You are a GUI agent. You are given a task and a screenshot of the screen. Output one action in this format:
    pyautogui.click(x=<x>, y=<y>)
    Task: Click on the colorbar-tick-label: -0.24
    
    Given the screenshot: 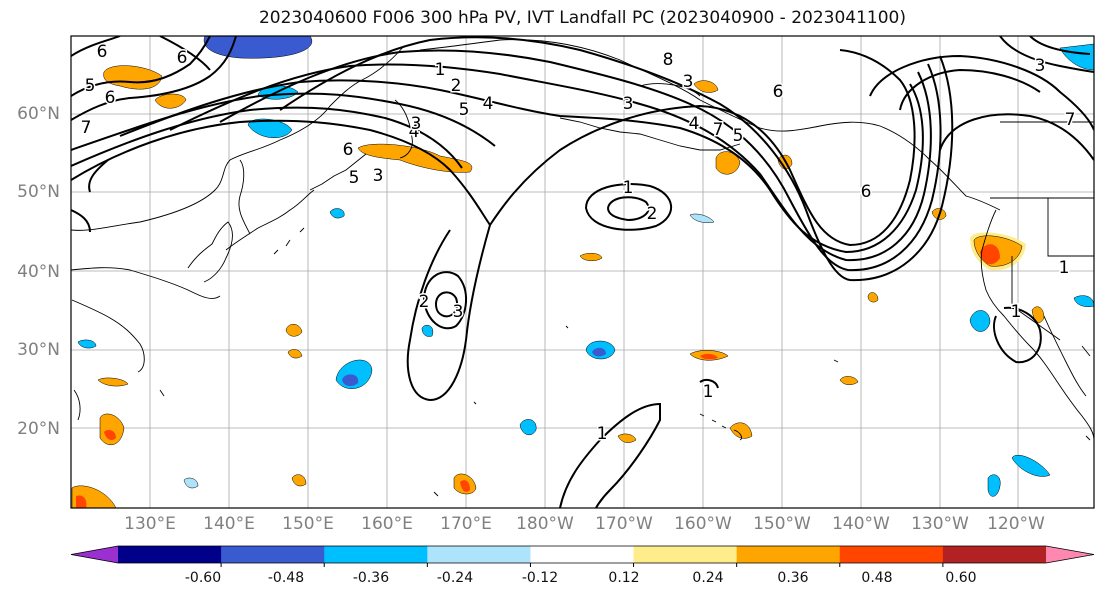 What is the action you would take?
    pyautogui.click(x=455, y=578)
    